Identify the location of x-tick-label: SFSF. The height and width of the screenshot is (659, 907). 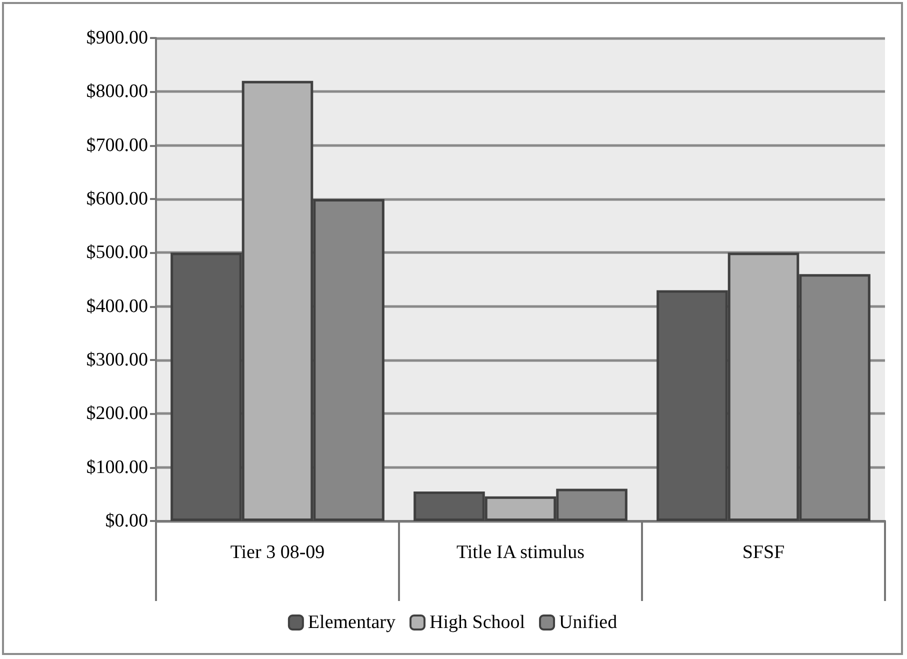
(763, 552).